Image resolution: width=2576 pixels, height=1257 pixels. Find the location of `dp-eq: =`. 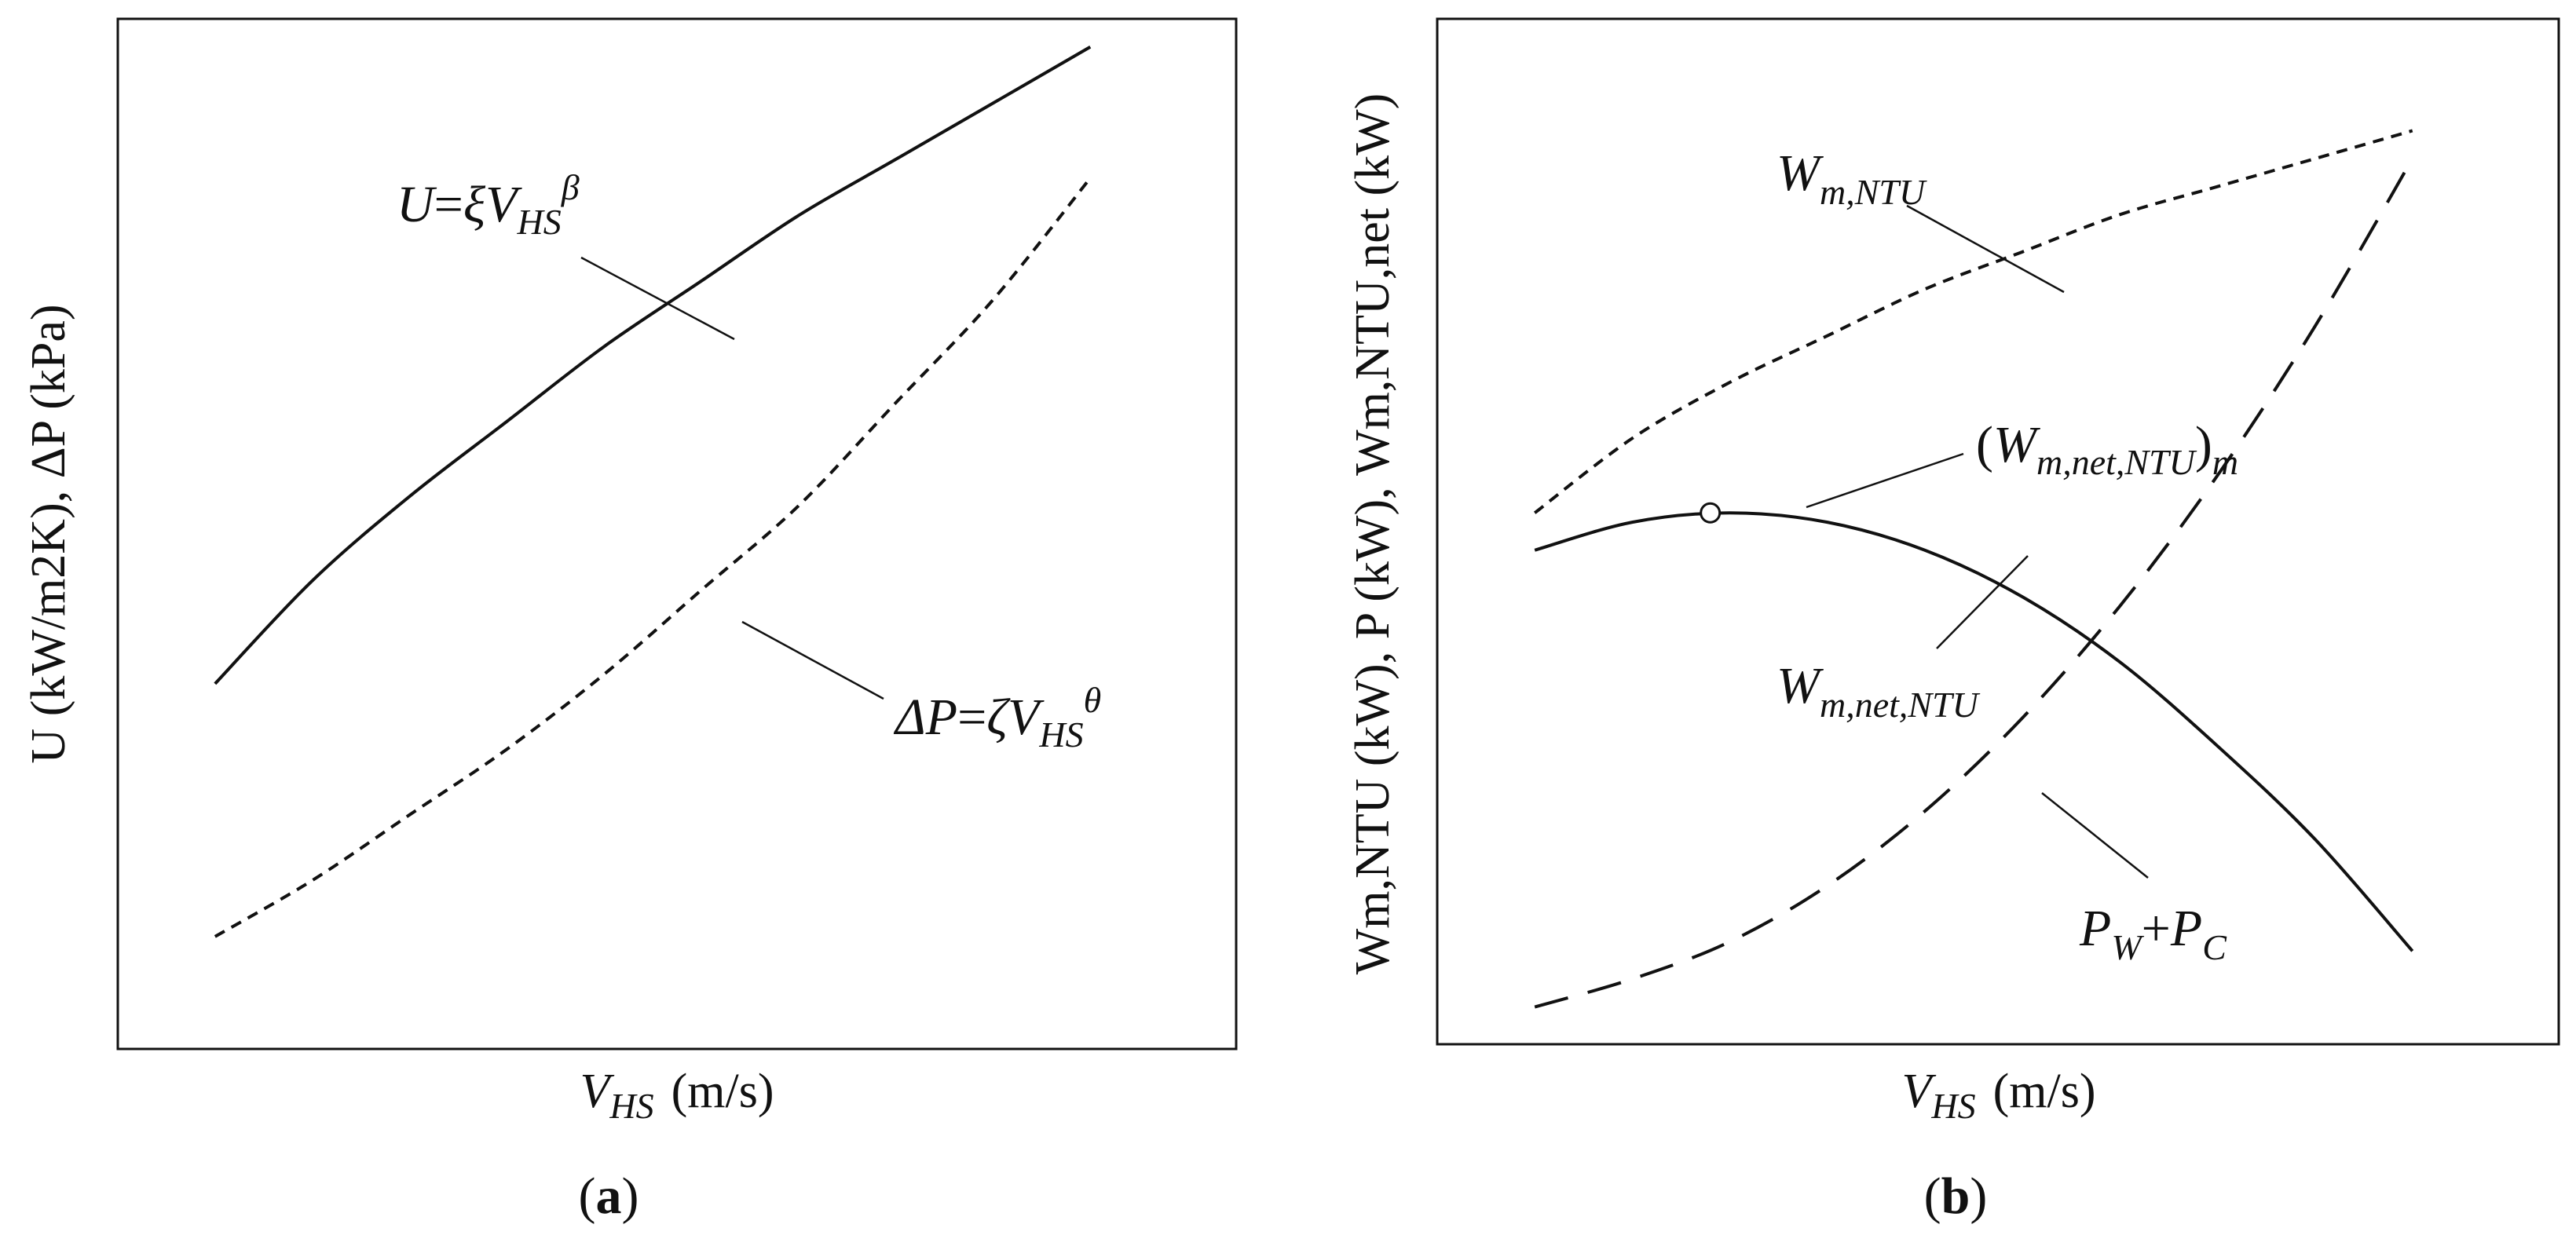

dp-eq: = is located at coordinates (972, 717).